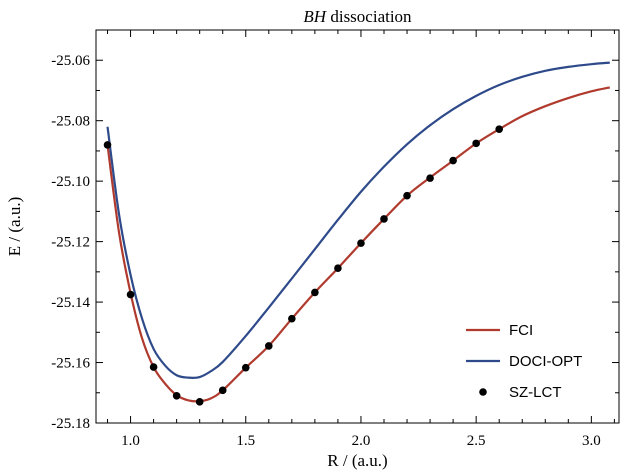 The image size is (634, 472). What do you see at coordinates (14, 226) in the screenshot?
I see `y-axis-title: E / (a.u.)` at bounding box center [14, 226].